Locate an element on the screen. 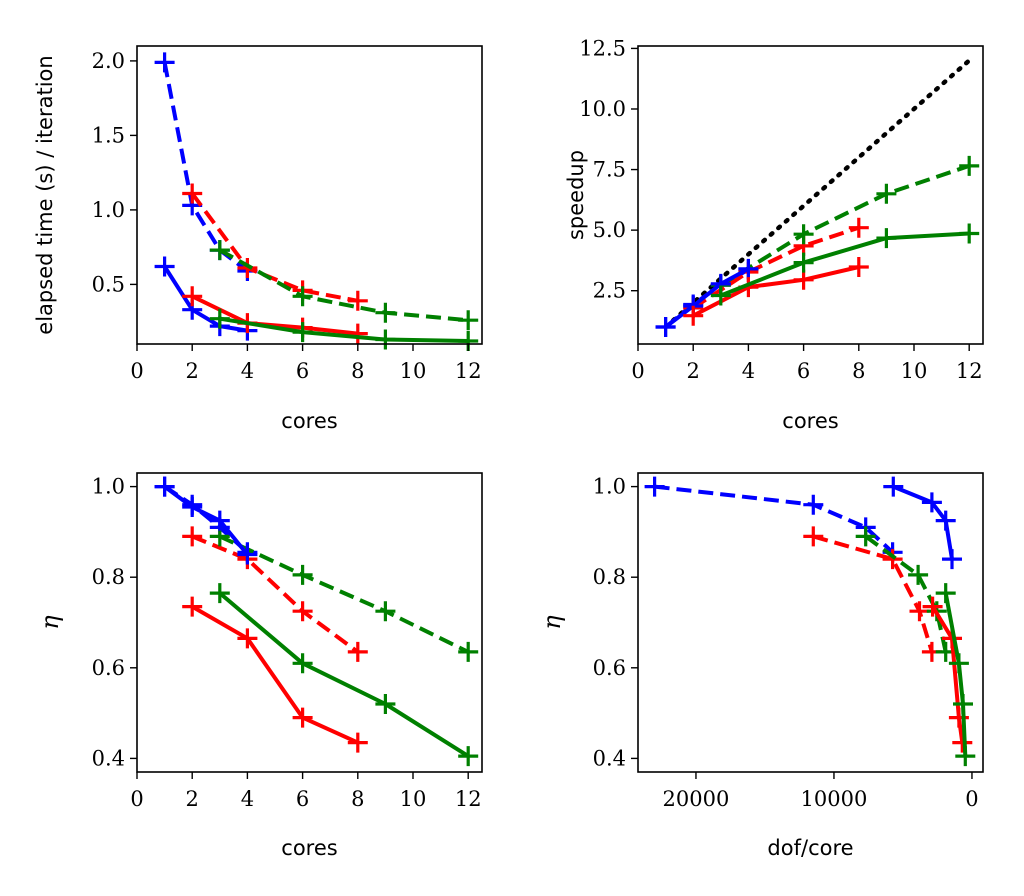 Image resolution: width=1024 pixels, height=896 pixels. y-tick-label: 0.5 is located at coordinates (108, 284).